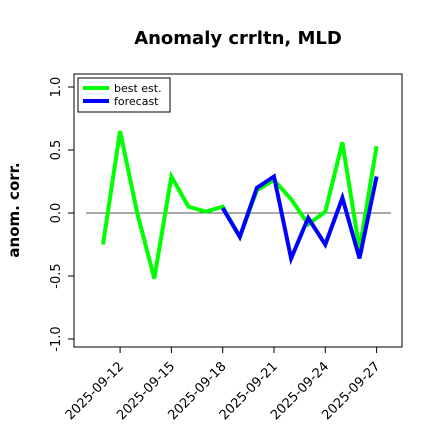 This screenshot has width=440, height=440. What do you see at coordinates (138, 88) in the screenshot?
I see `legend-label-best-est: best est.` at bounding box center [138, 88].